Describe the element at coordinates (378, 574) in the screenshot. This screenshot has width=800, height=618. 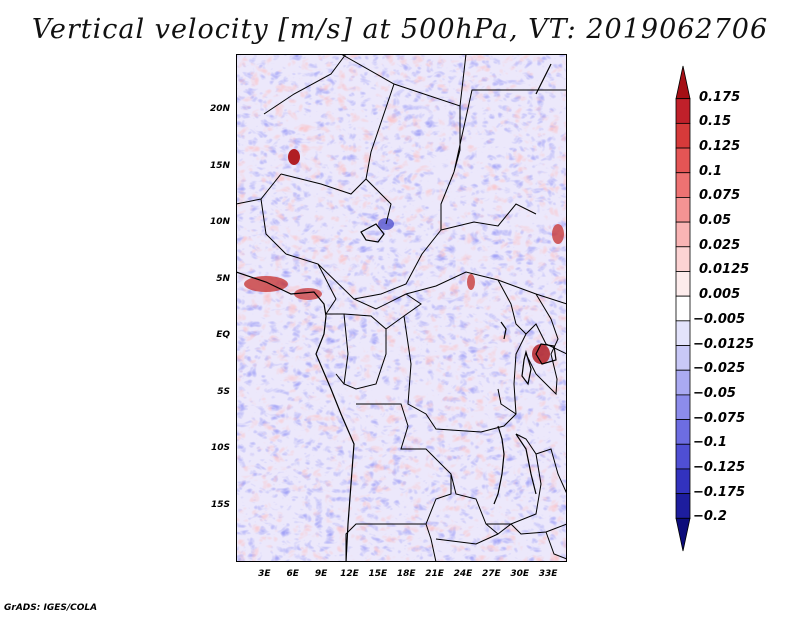
I see `lon-tick-label: 15E` at that location.